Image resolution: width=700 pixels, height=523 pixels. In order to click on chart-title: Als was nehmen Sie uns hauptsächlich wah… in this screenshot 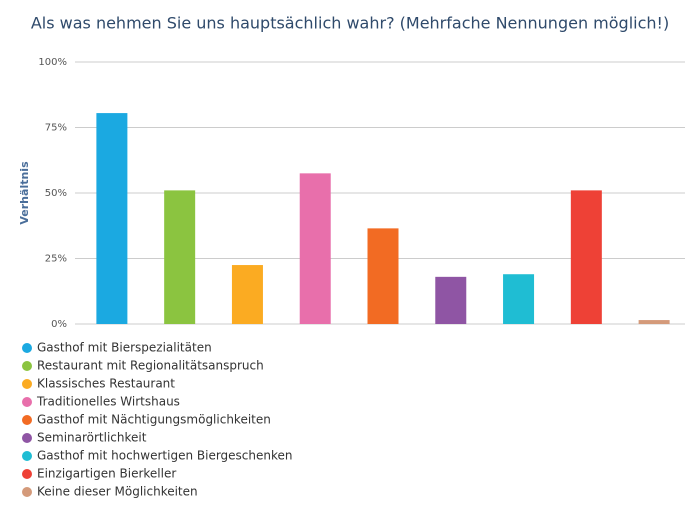, I will do `click(350, 23)`.